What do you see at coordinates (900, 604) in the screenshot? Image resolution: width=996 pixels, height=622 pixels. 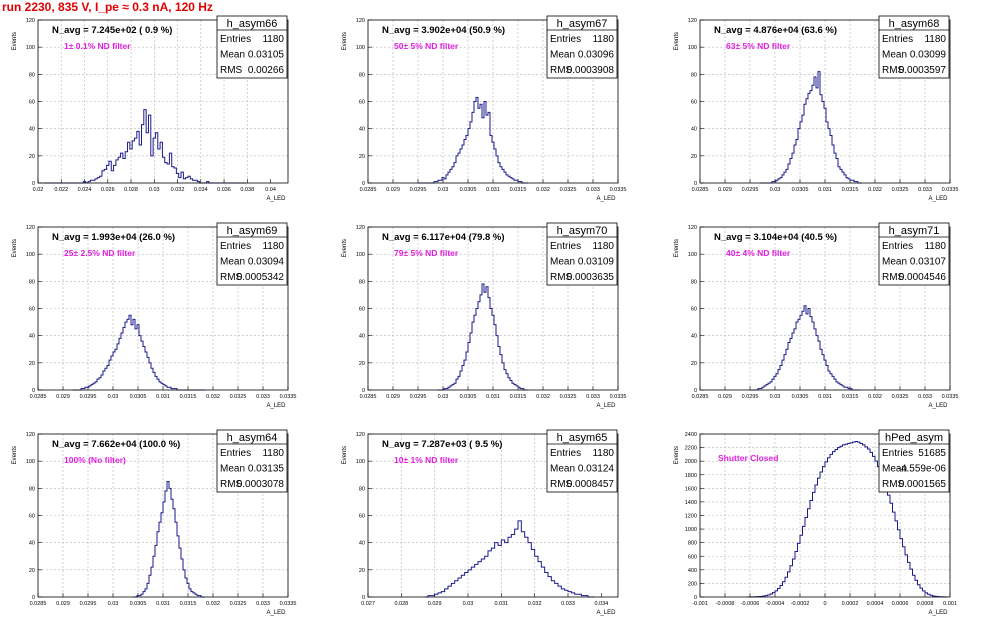 I see `x-tick-label: 0.0006` at bounding box center [900, 604].